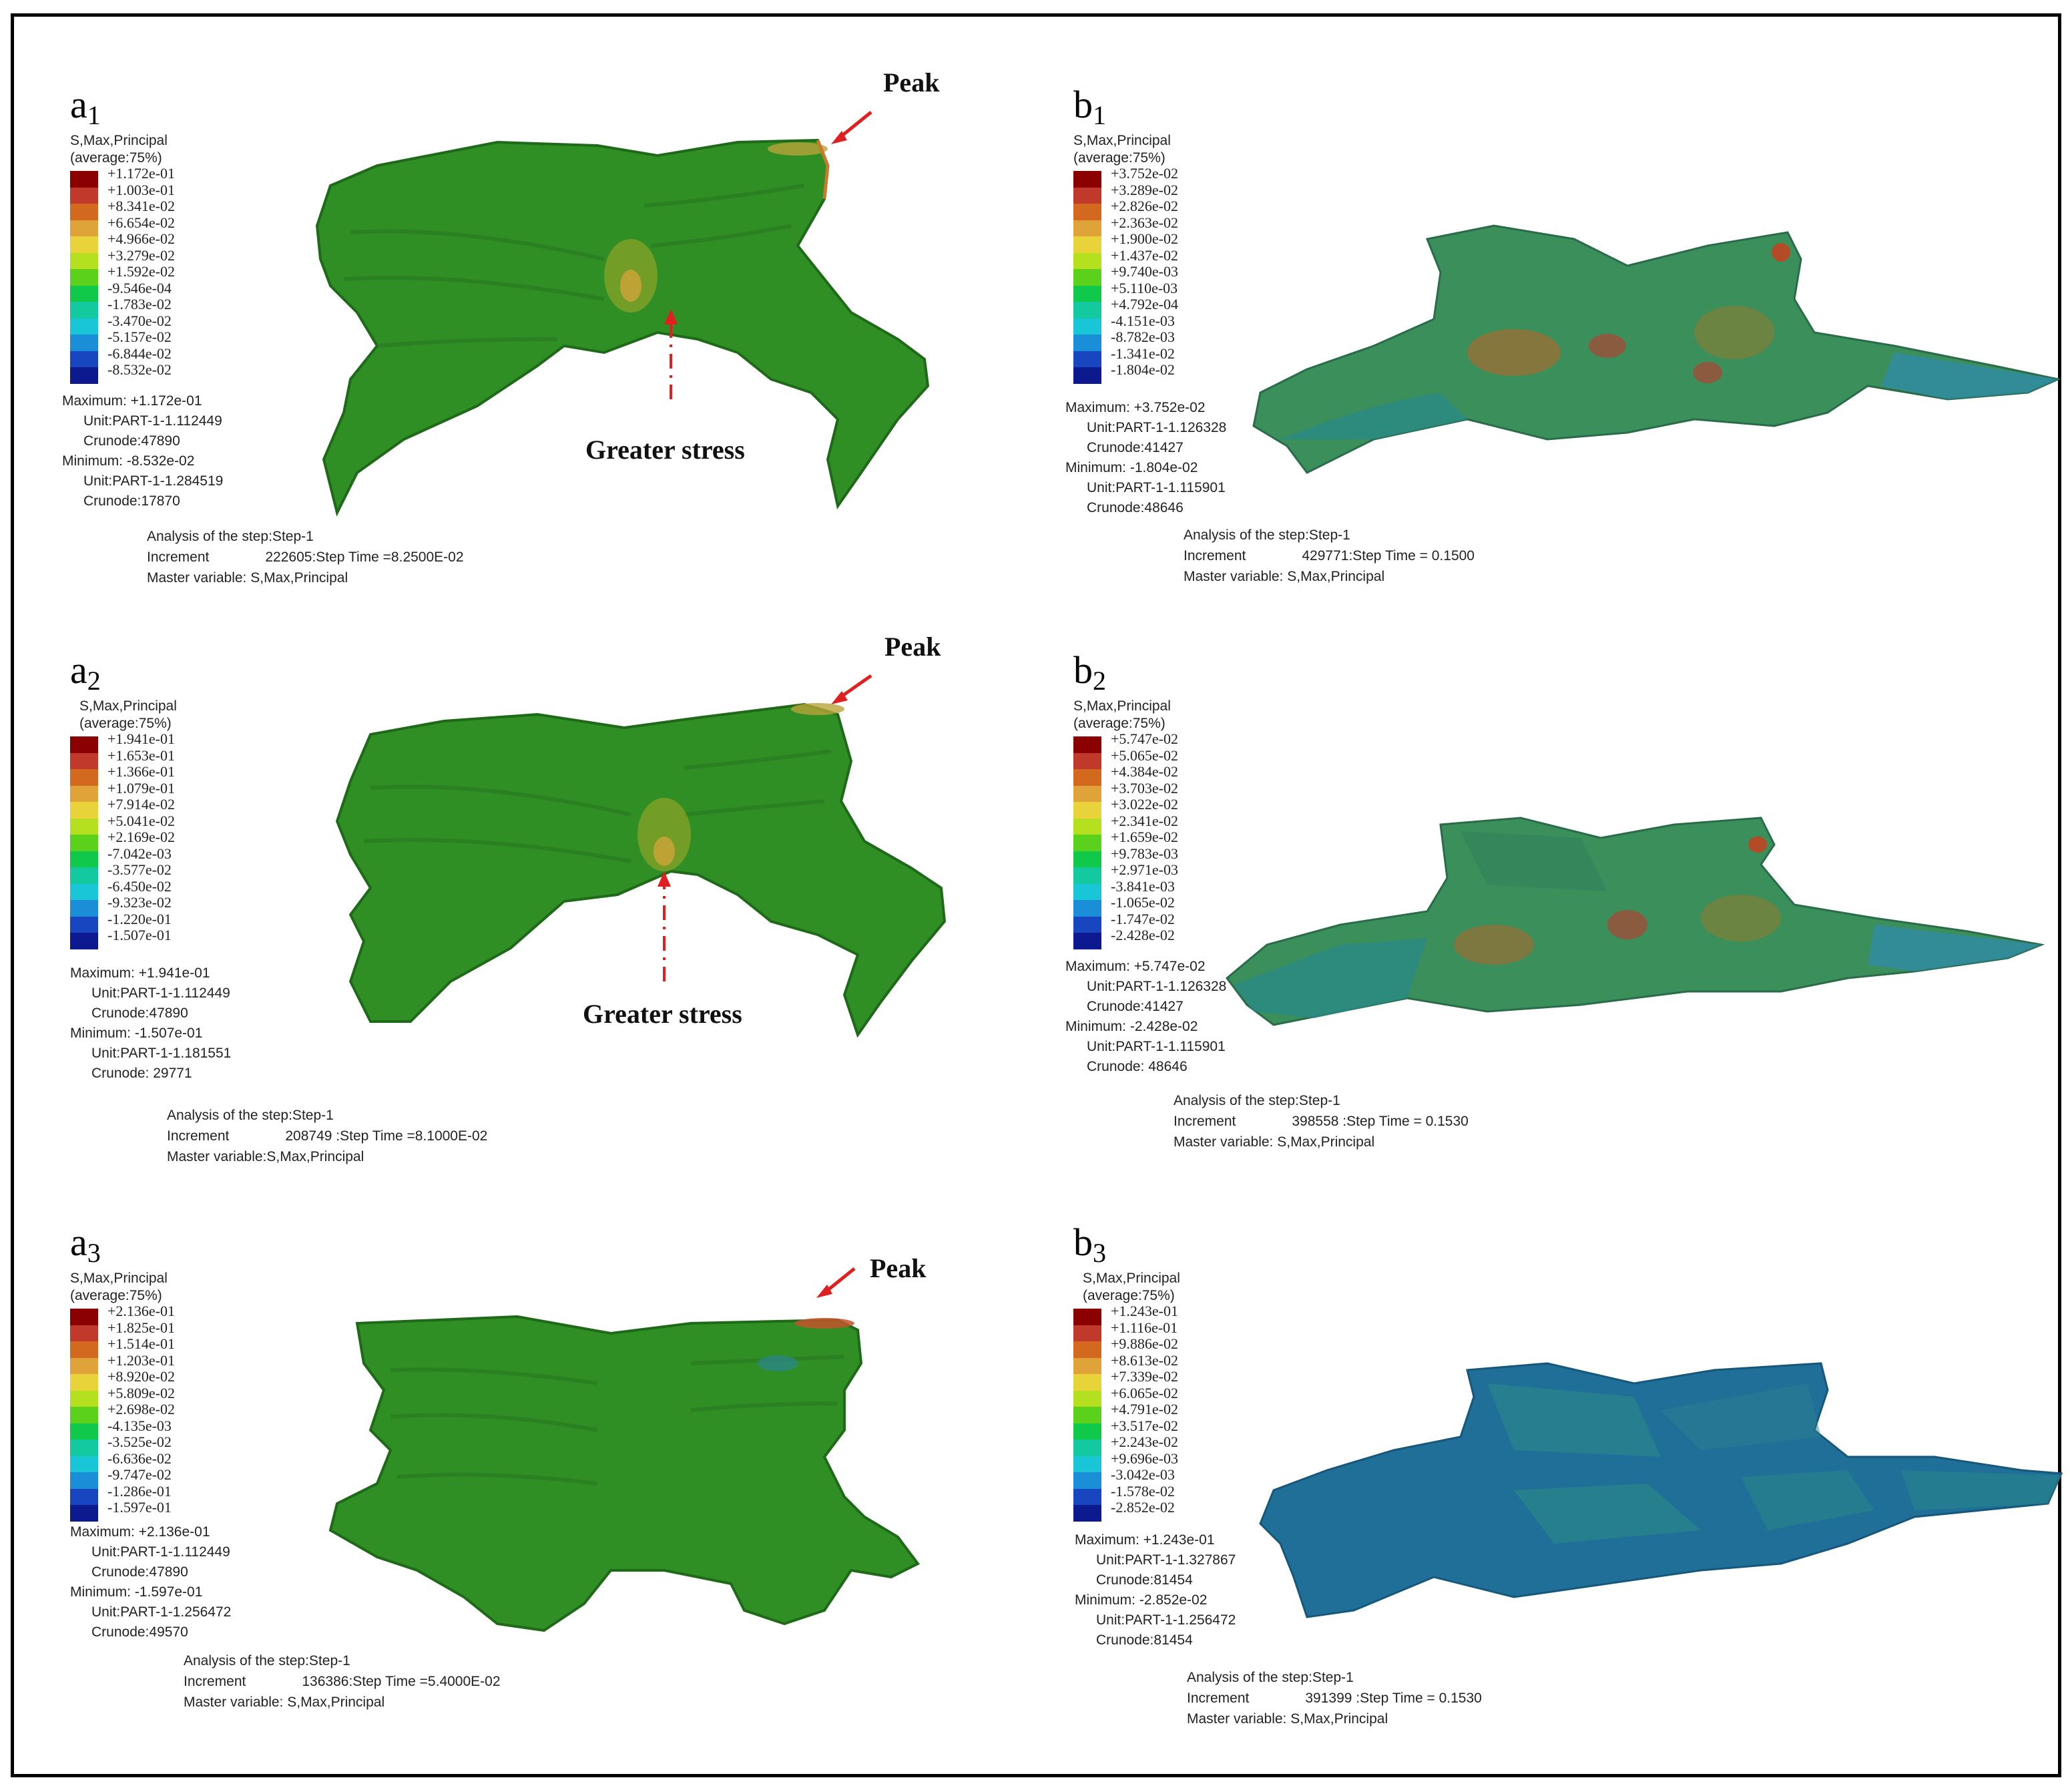 Image resolution: width=2070 pixels, height=1792 pixels. Describe the element at coordinates (1144, 206) in the screenshot. I see `legend-value: +2.826e-02` at that location.